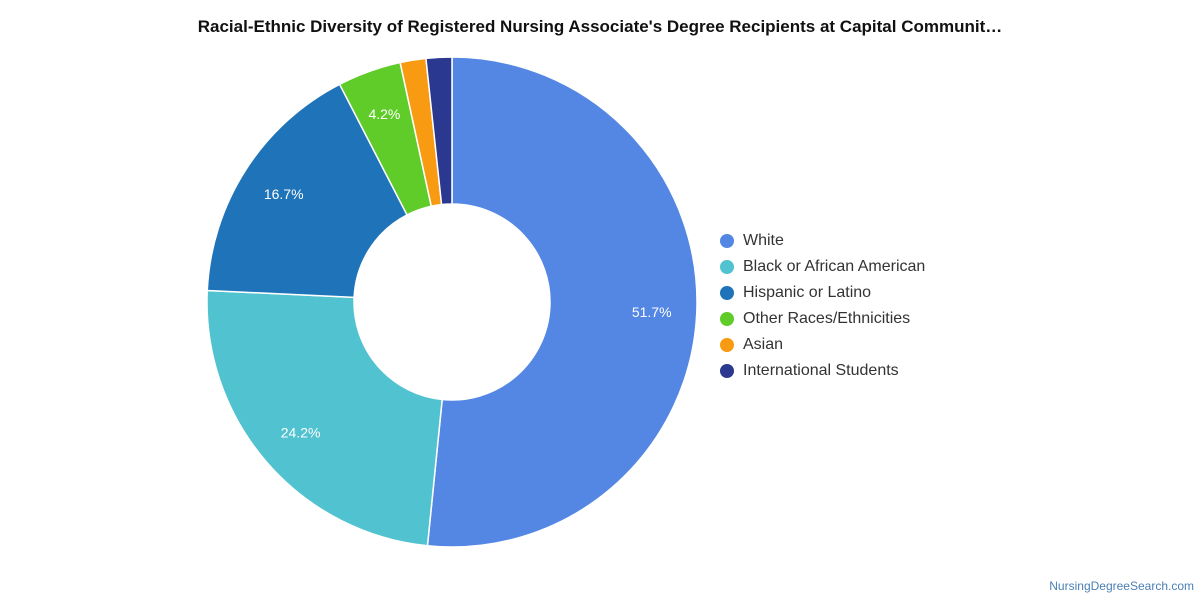 The image size is (1200, 600). I want to click on legend-label: Other Races/Ethnicities, so click(827, 318).